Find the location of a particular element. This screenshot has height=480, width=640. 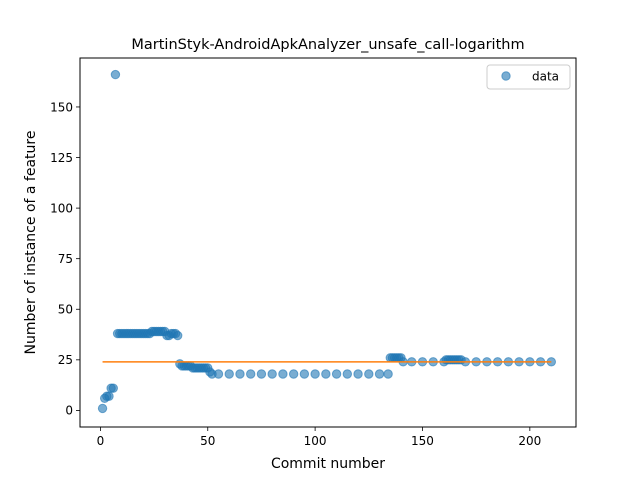

x-tick-label: 0 is located at coordinates (101, 441).